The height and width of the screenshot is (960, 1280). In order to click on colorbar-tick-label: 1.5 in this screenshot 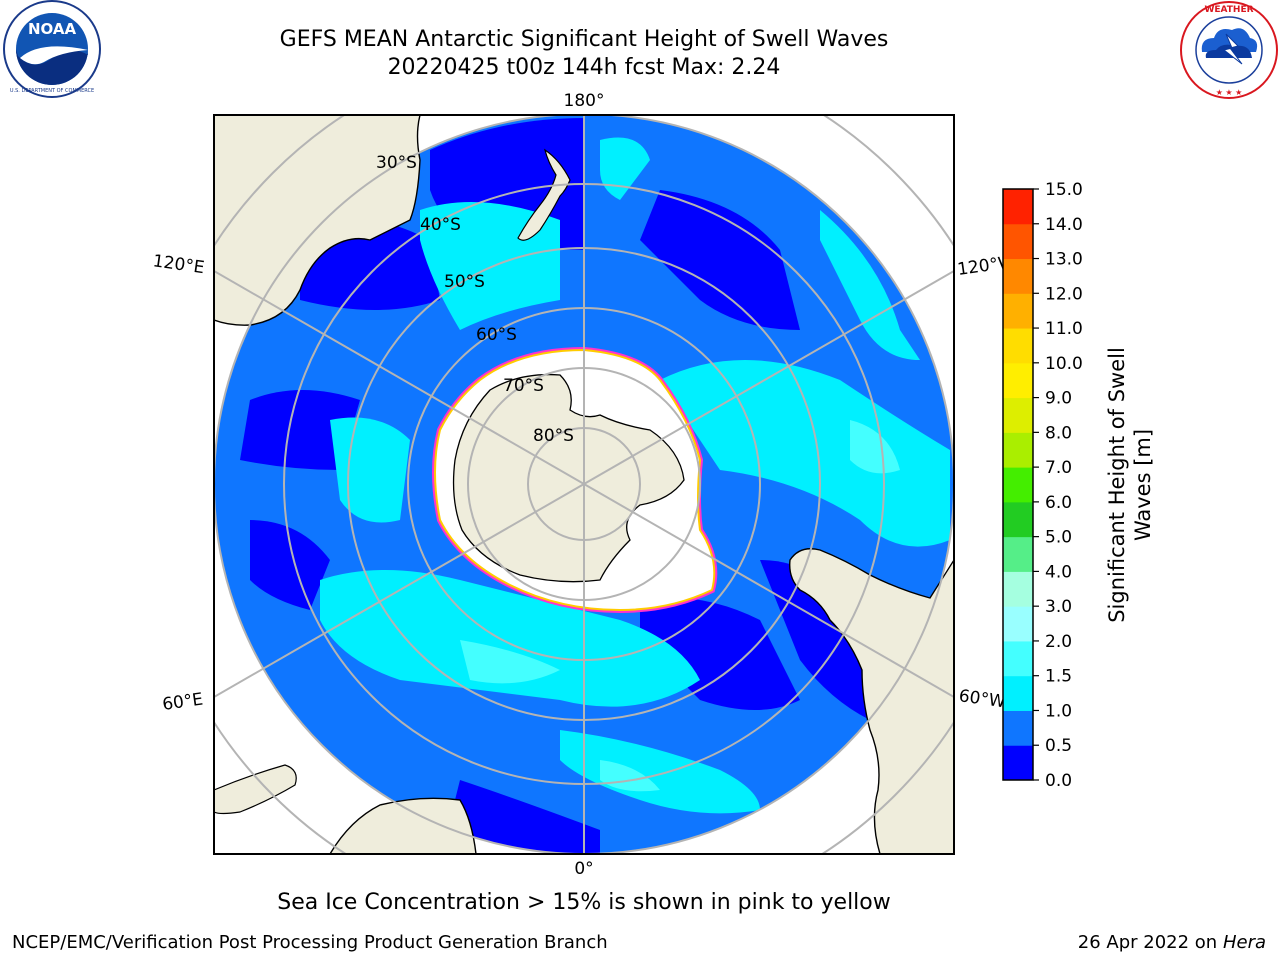, I will do `click(1058, 677)`.